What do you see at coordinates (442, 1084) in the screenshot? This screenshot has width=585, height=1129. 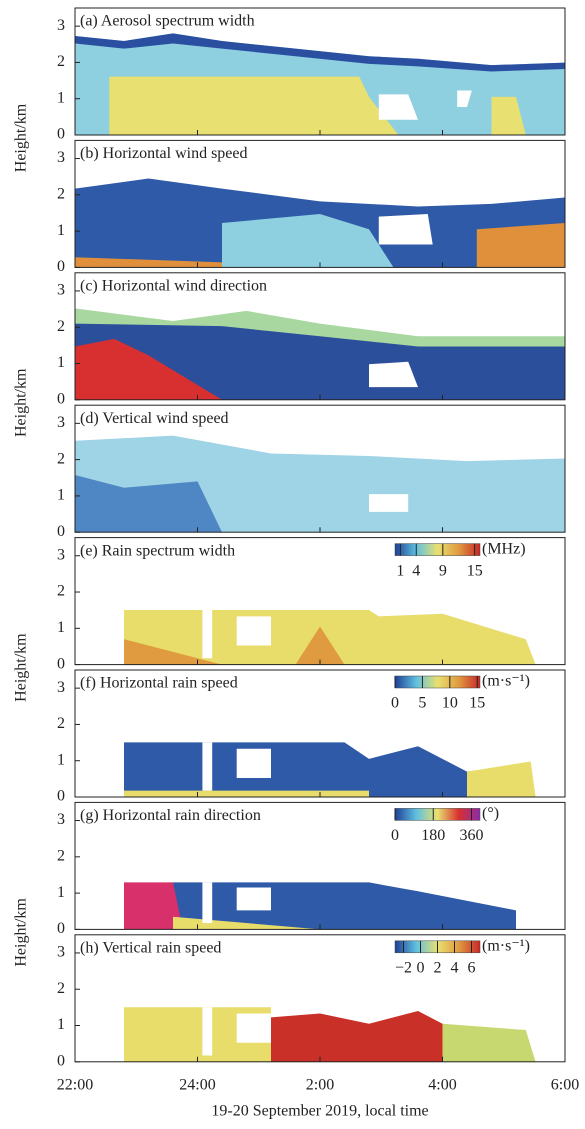 I see `x-tick-label: 4:00` at bounding box center [442, 1084].